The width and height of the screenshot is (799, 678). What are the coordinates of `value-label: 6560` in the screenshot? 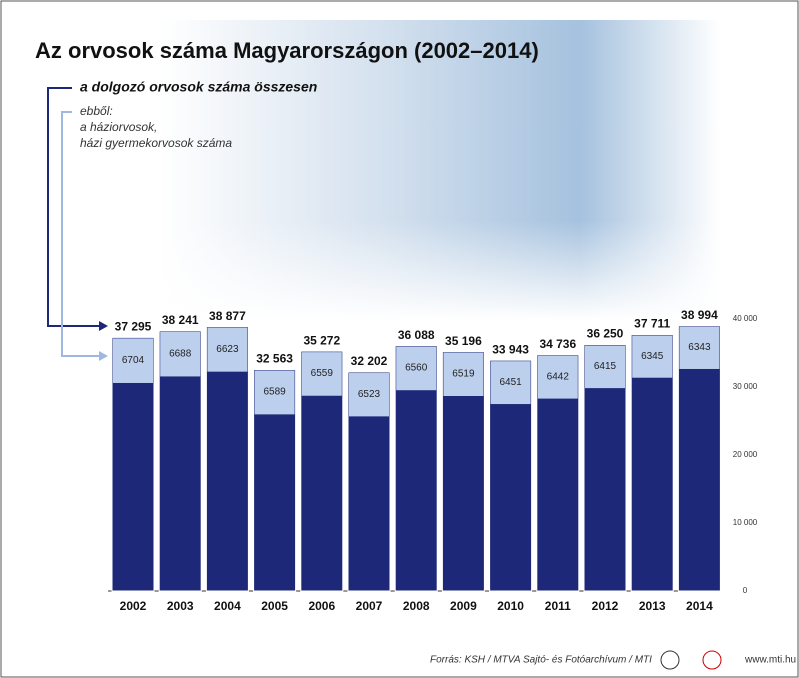 It's located at (416, 368).